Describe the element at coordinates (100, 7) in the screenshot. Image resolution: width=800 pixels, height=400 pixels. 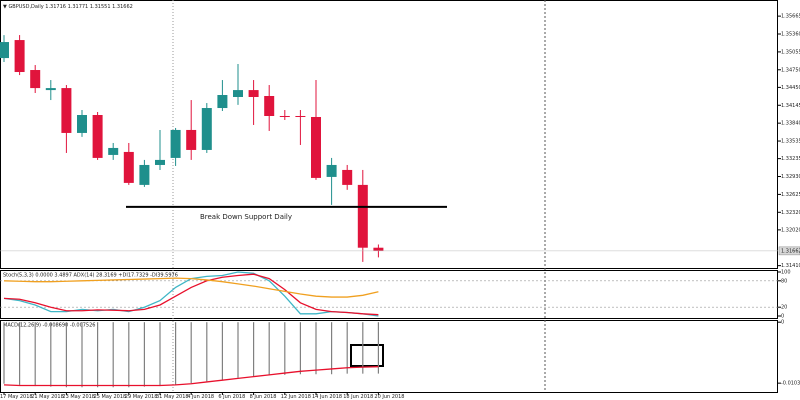
I see `ohlc-low: 1.31551` at that location.